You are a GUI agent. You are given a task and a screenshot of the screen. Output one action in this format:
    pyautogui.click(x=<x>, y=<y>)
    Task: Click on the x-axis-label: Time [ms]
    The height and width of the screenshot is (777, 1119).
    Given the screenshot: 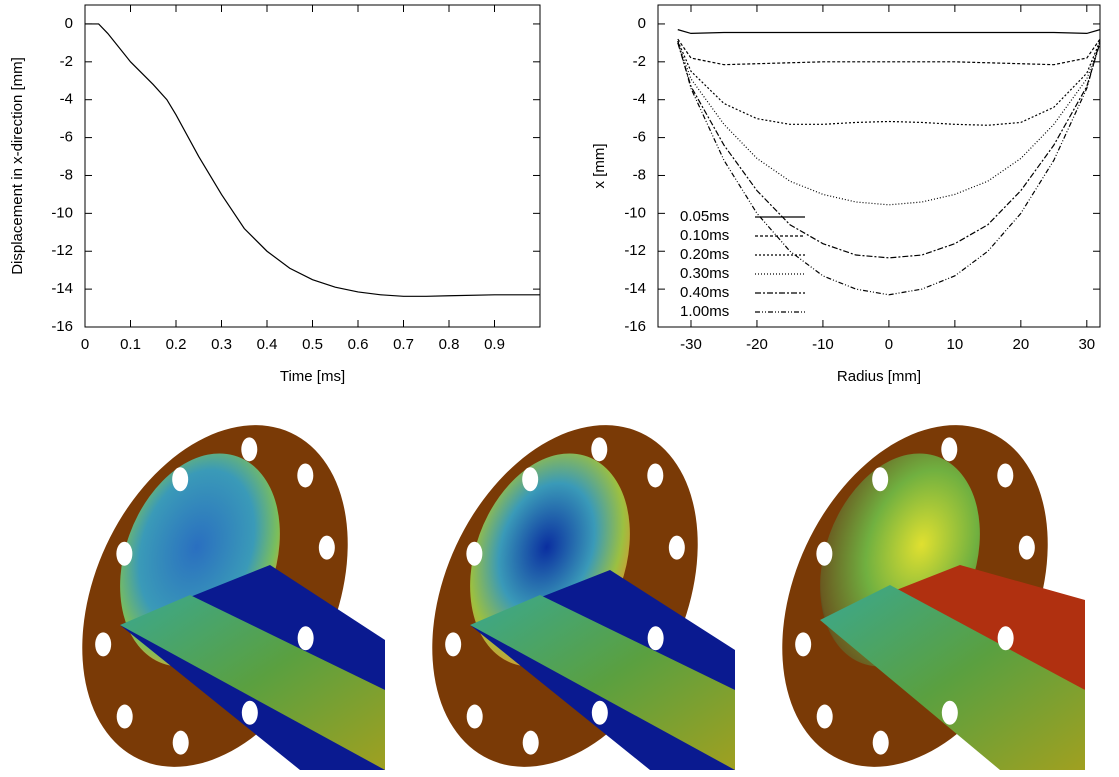 What is the action you would take?
    pyautogui.click(x=312, y=376)
    